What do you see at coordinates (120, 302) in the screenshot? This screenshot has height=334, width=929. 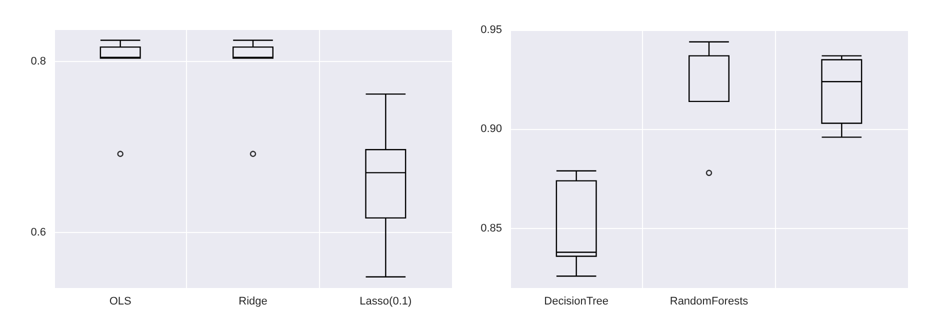 I see `x-tick-label: OLS` at bounding box center [120, 302].